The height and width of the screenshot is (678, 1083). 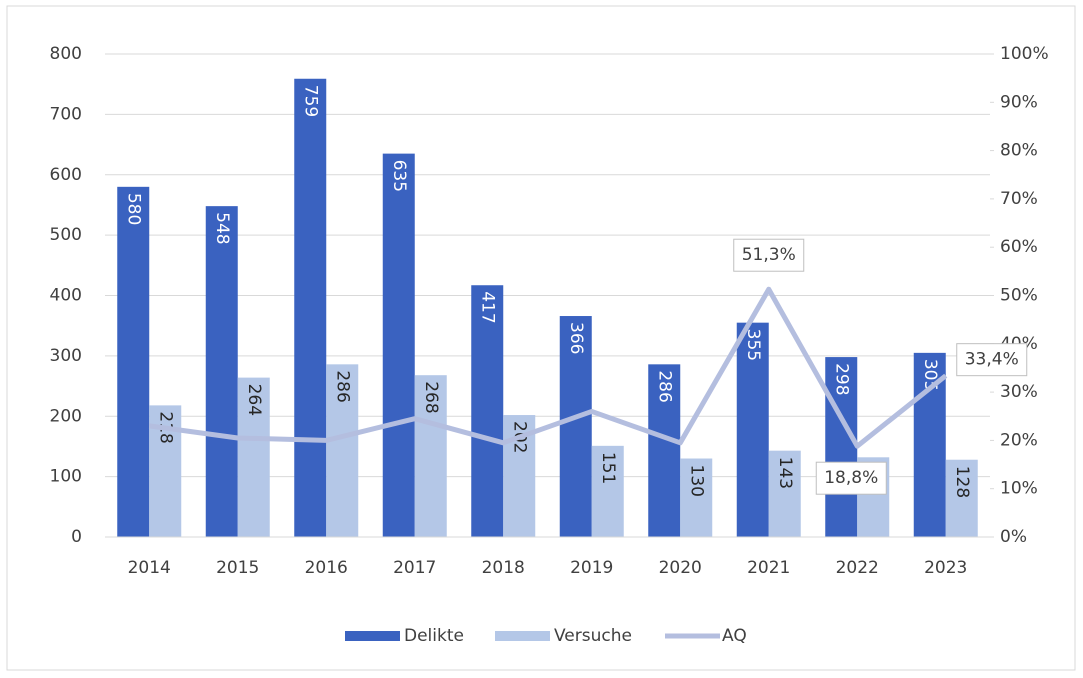 I want to click on legend-label: Delikte, so click(x=434, y=636).